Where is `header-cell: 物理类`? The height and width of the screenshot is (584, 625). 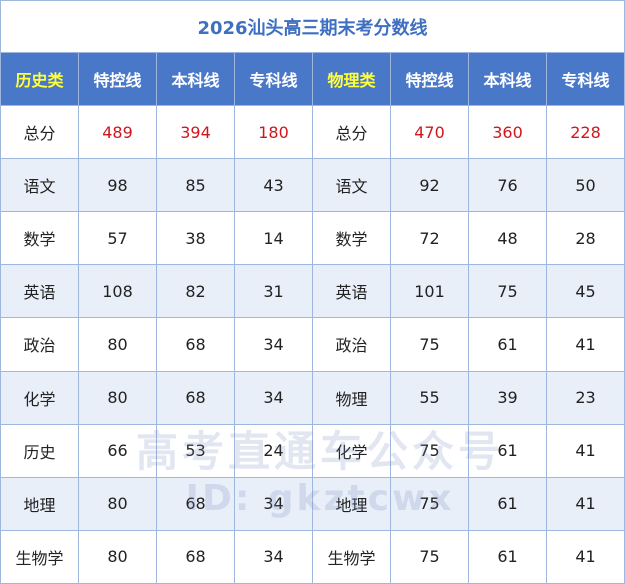 header-cell: 物理类 is located at coordinates (351, 79).